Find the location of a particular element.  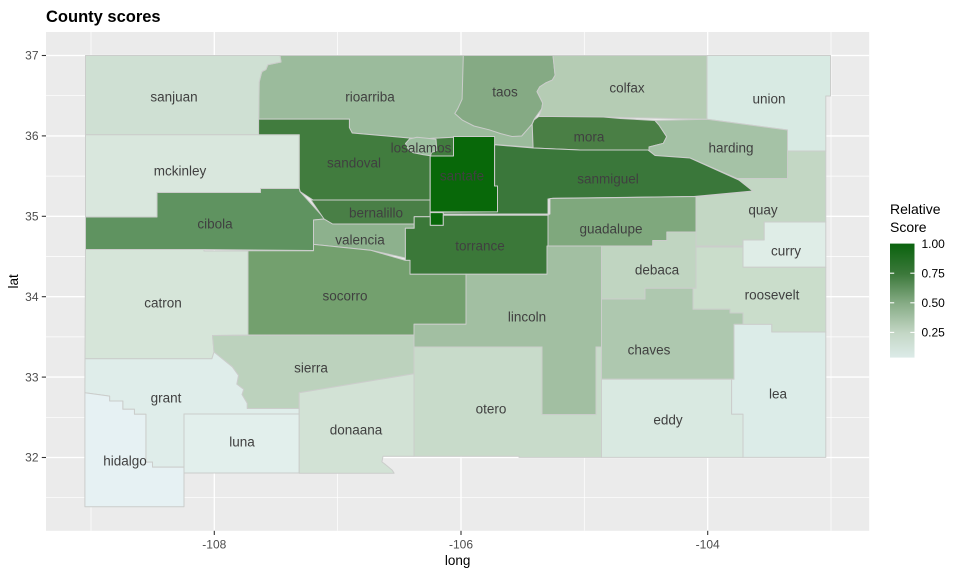

svg-text: County scores is located at coordinates (103, 17).